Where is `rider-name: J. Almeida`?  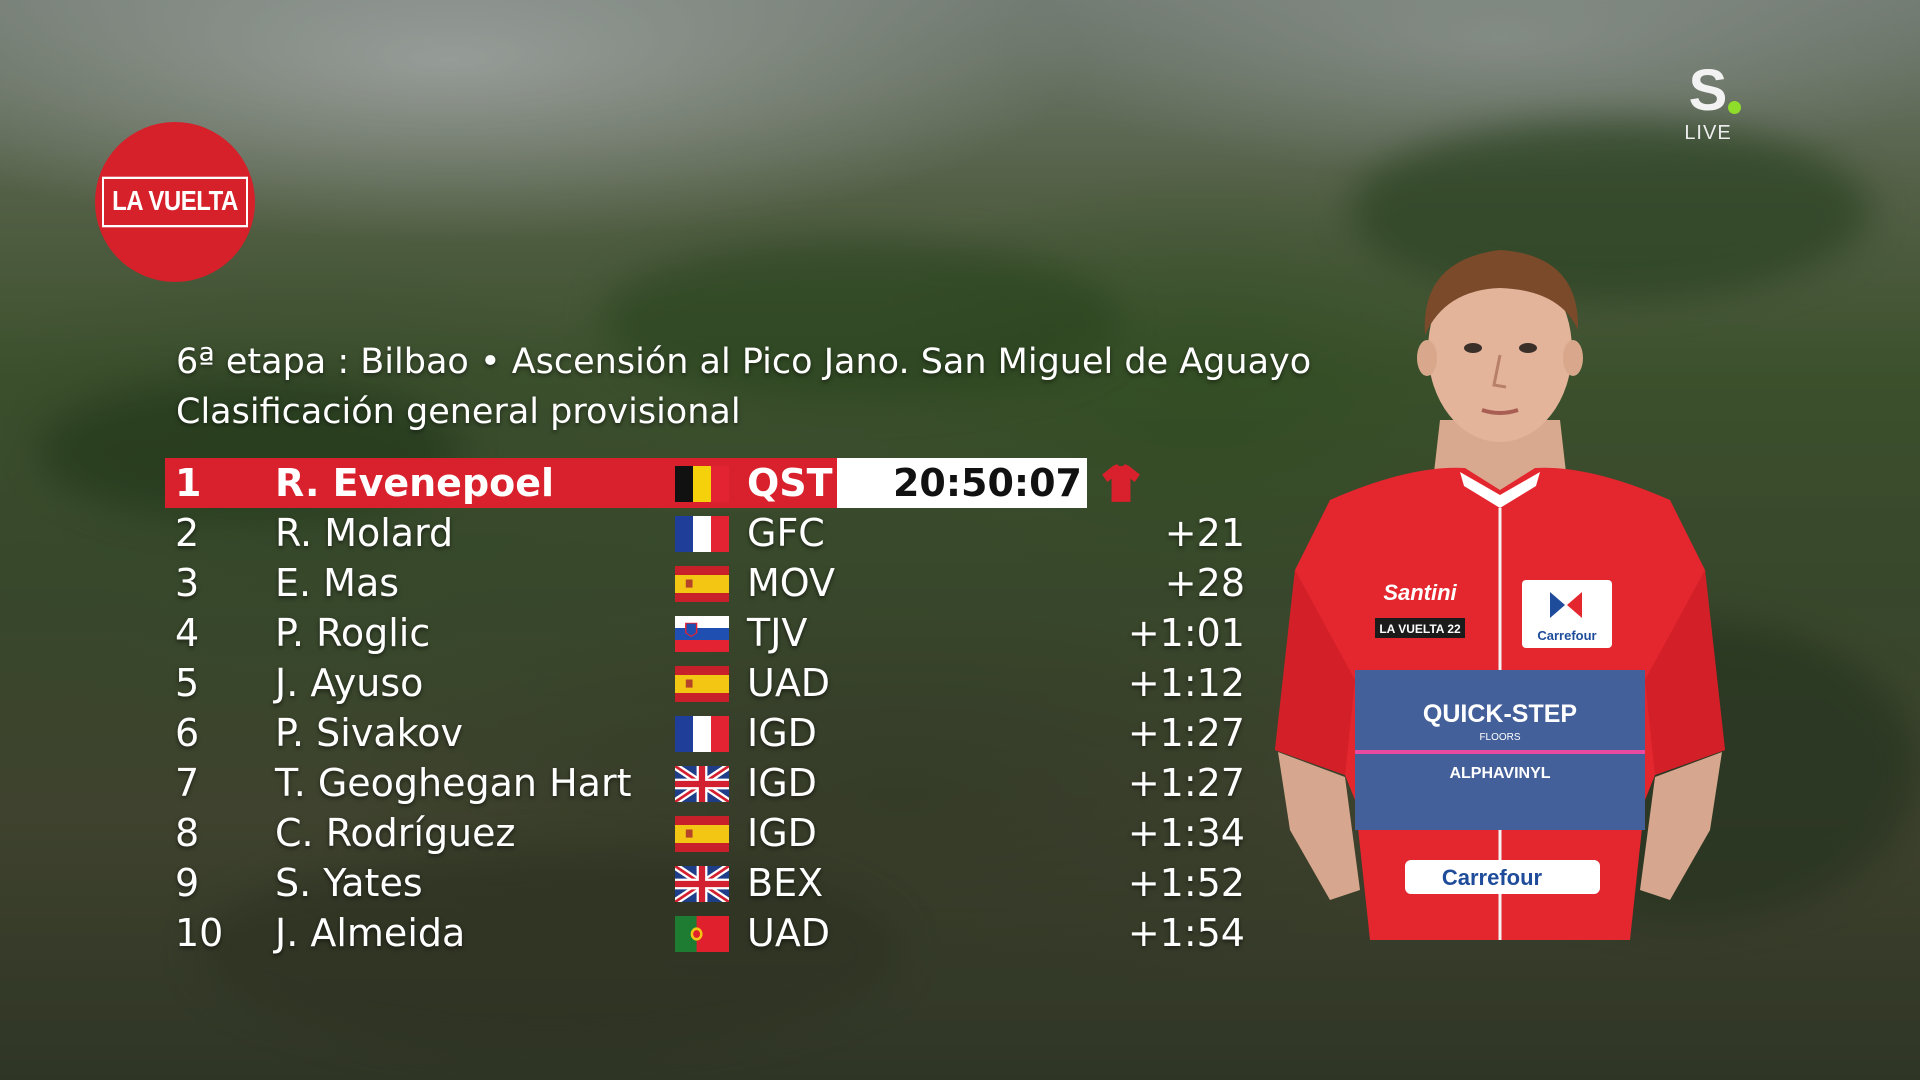
rider-name: J. Almeida is located at coordinates (370, 933).